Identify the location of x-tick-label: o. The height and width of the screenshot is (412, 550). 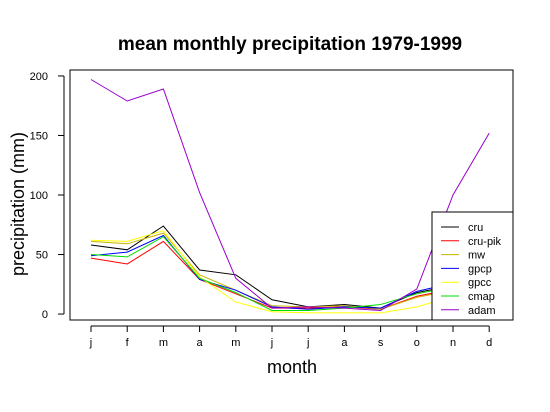
(417, 343).